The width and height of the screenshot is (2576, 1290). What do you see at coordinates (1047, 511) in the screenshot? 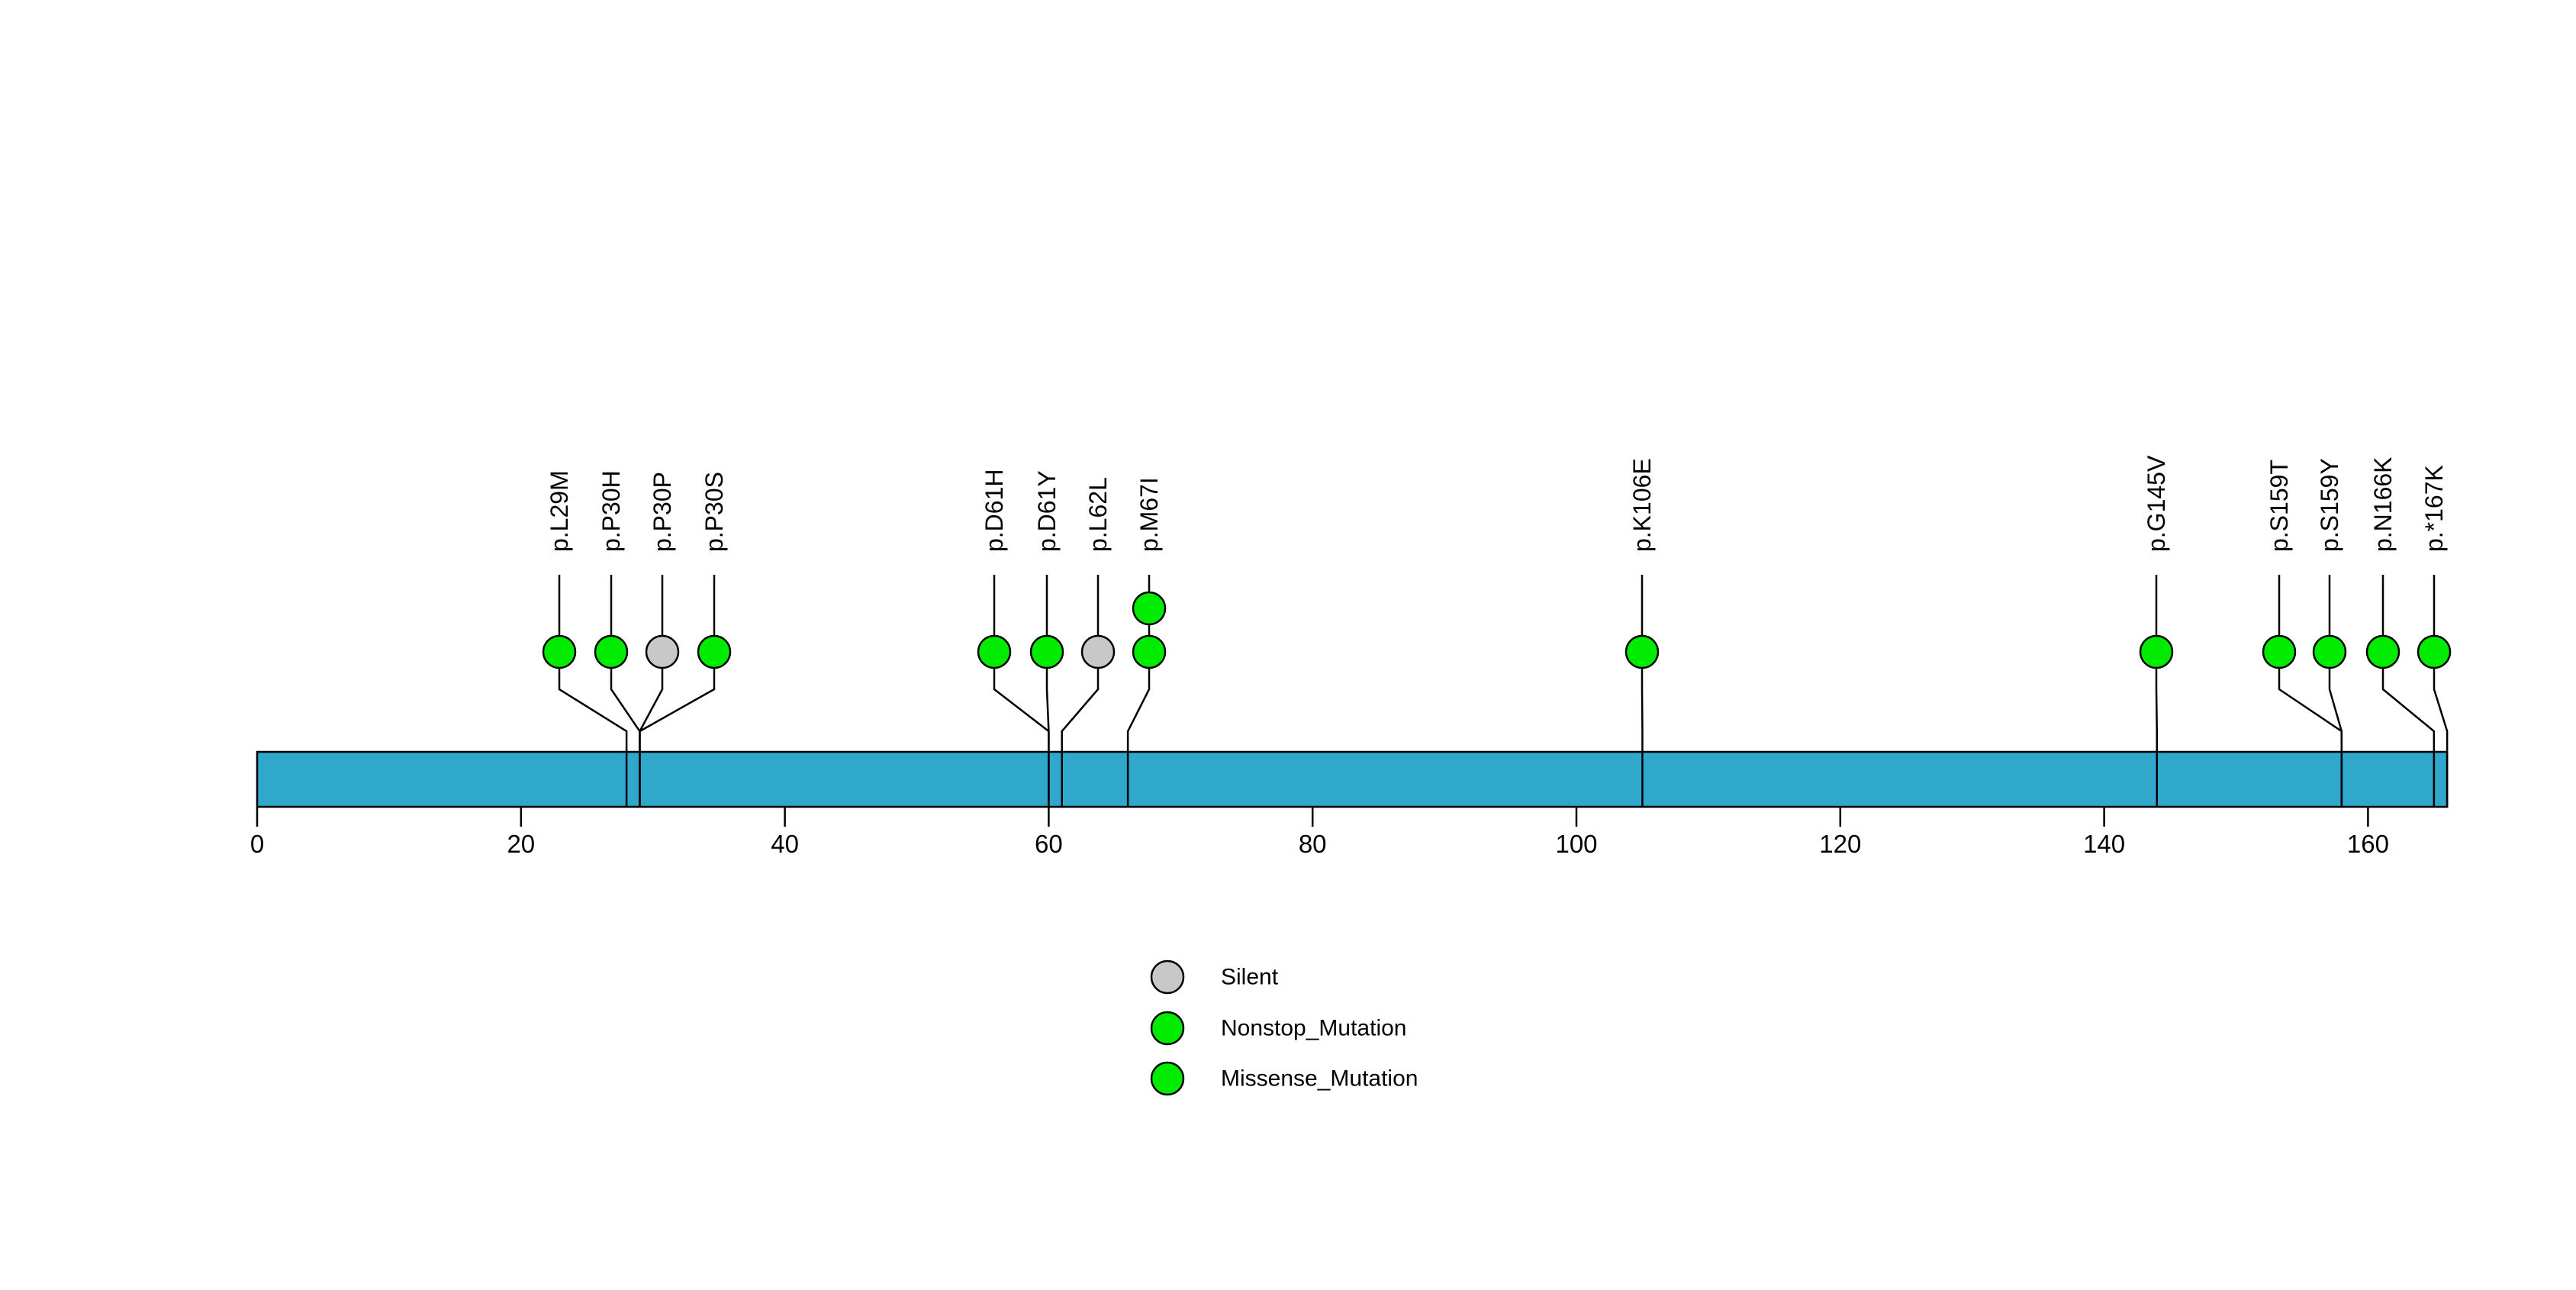
I see `mutation-label: p.D61Y` at bounding box center [1047, 511].